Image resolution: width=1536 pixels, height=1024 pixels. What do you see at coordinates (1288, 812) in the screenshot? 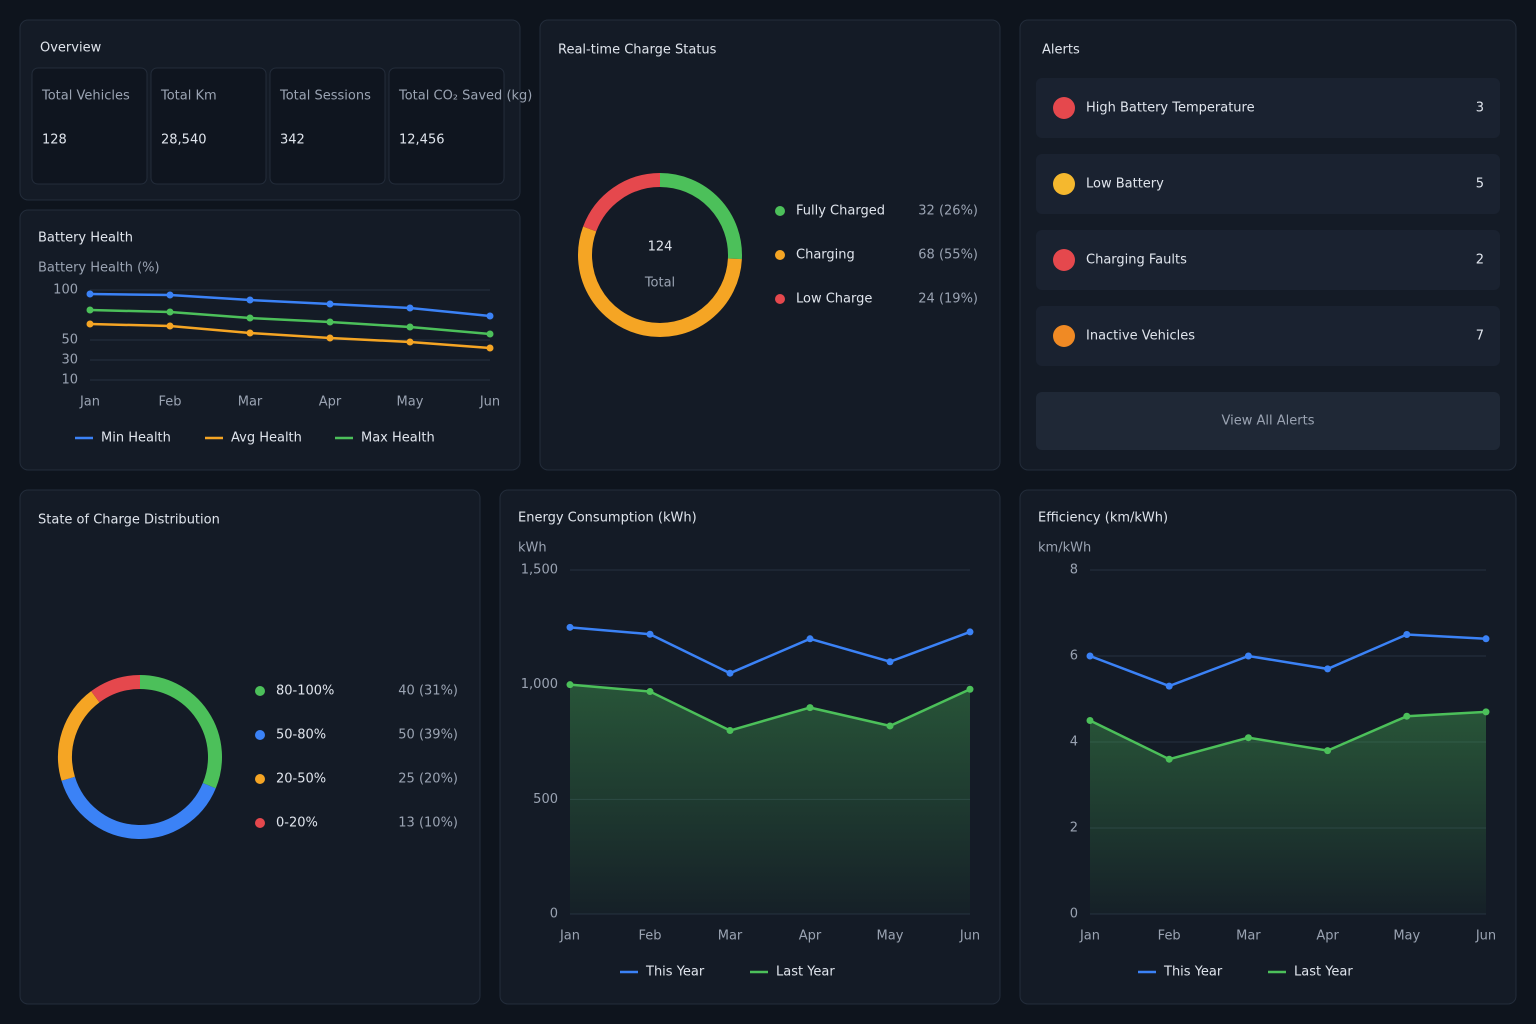
I see `area` at bounding box center [1288, 812].